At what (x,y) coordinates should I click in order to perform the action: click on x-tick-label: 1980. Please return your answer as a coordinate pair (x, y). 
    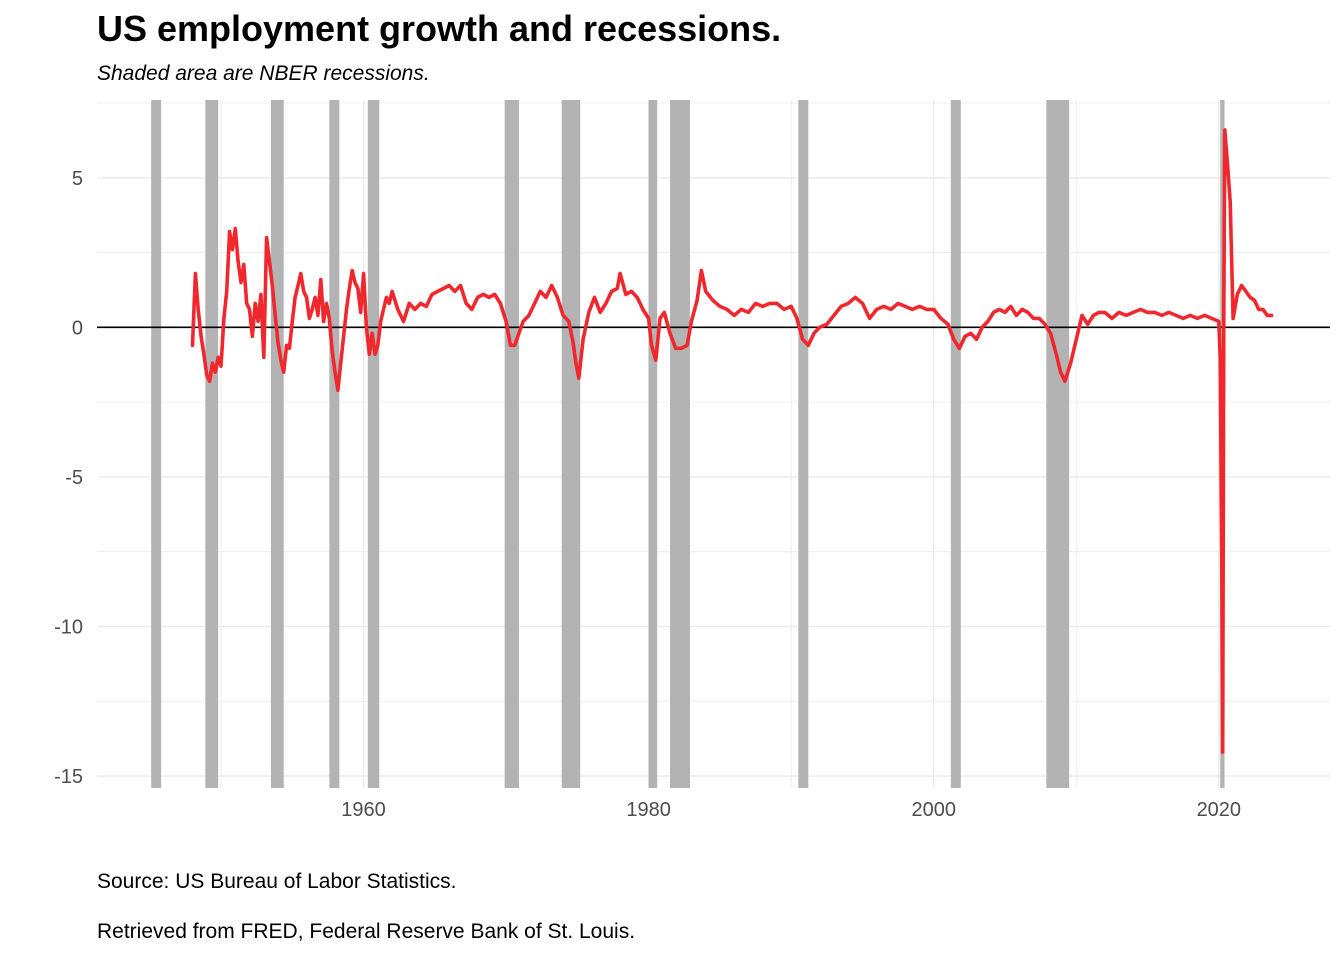
    Looking at the image, I should click on (648, 810).